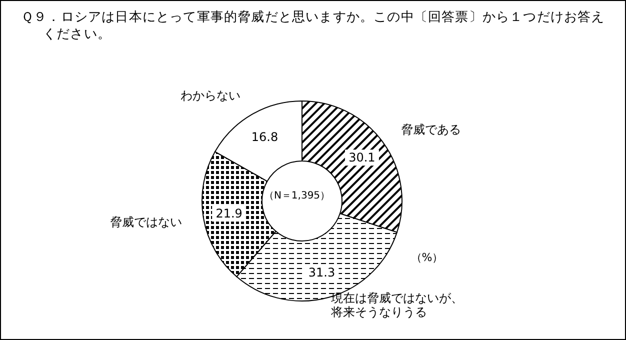  I want to click on slice-label: 脅威ではない, so click(146, 221).